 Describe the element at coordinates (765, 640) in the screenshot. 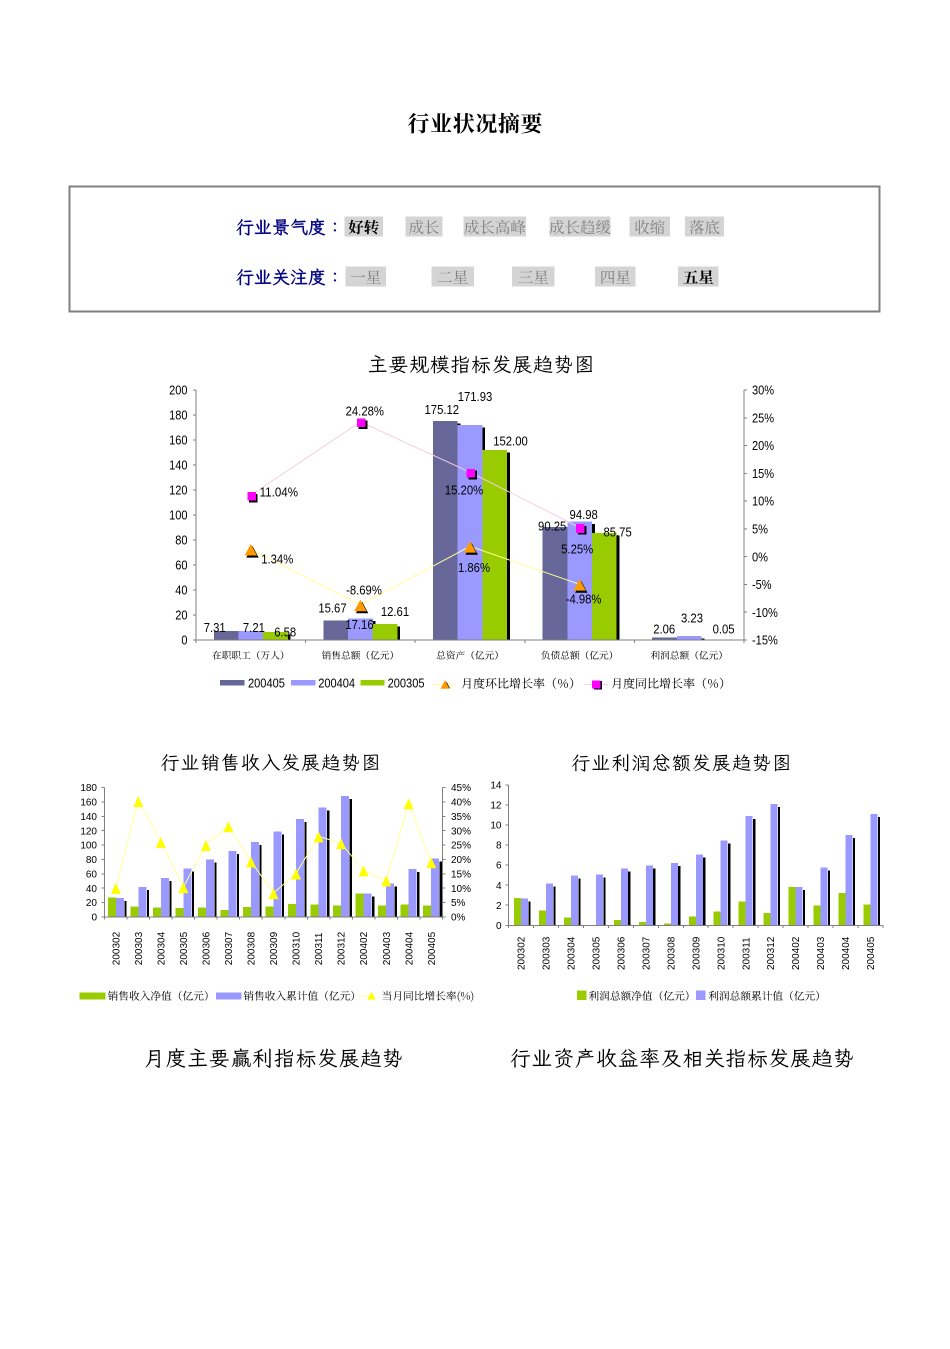

I see `svg-text: -15%` at that location.